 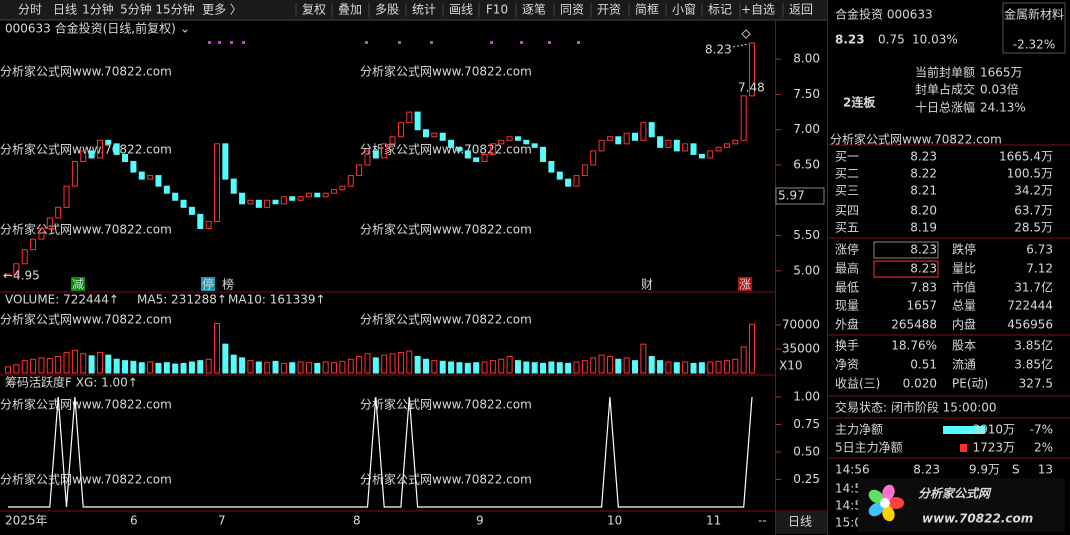 I want to click on y-tick-label: 7.50, so click(x=806, y=94).